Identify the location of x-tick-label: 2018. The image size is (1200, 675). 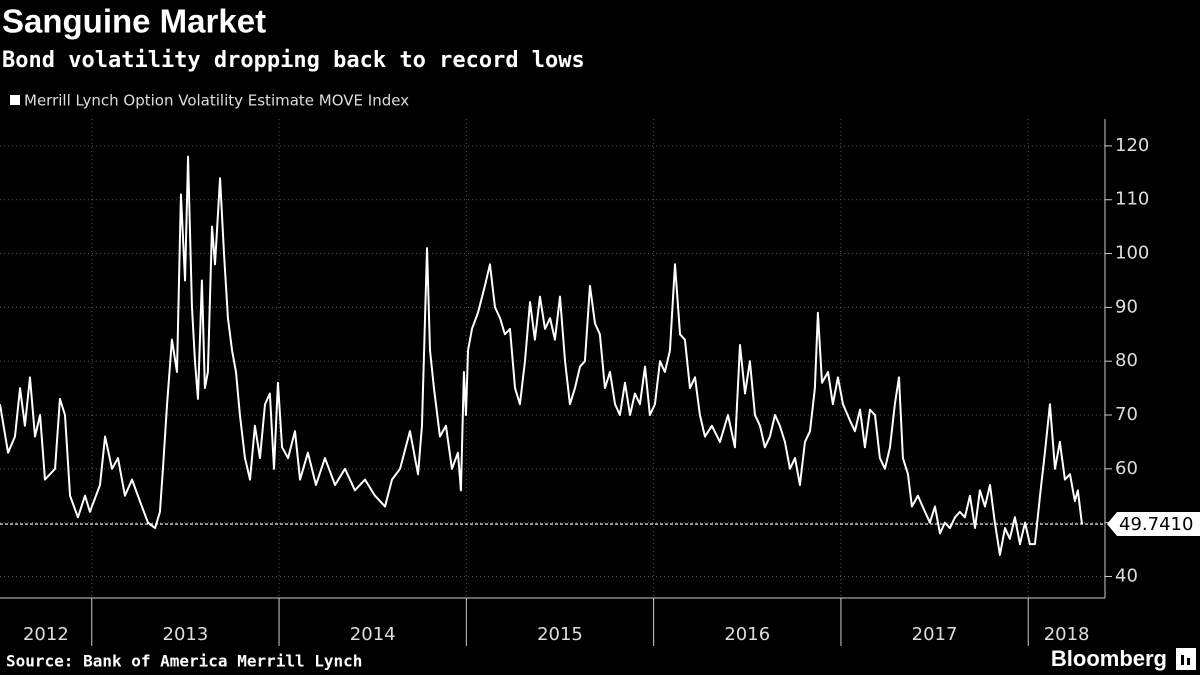
(1067, 634).